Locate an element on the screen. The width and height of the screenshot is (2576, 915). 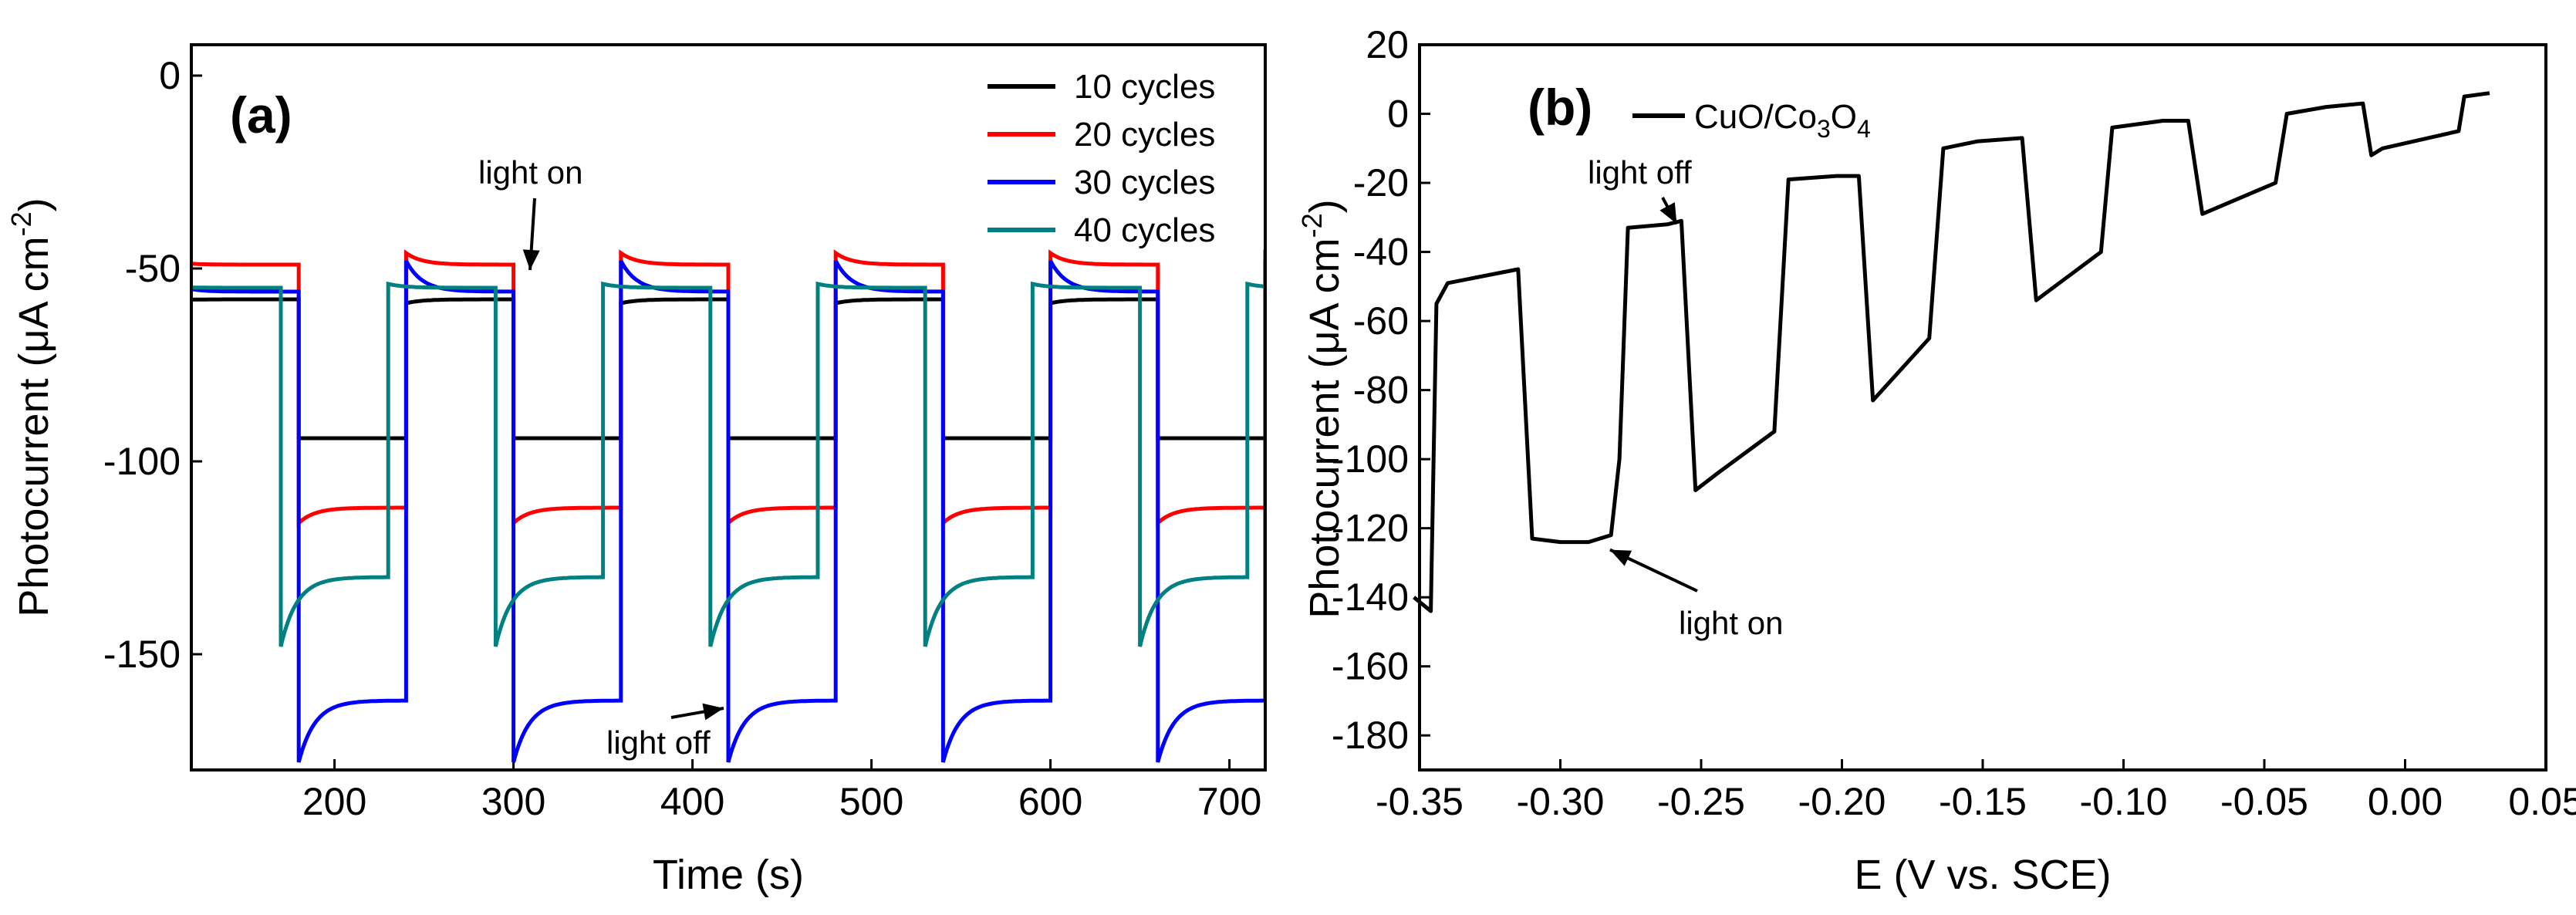
legend-label-30-cycles: 30 cycles is located at coordinates (1144, 182).